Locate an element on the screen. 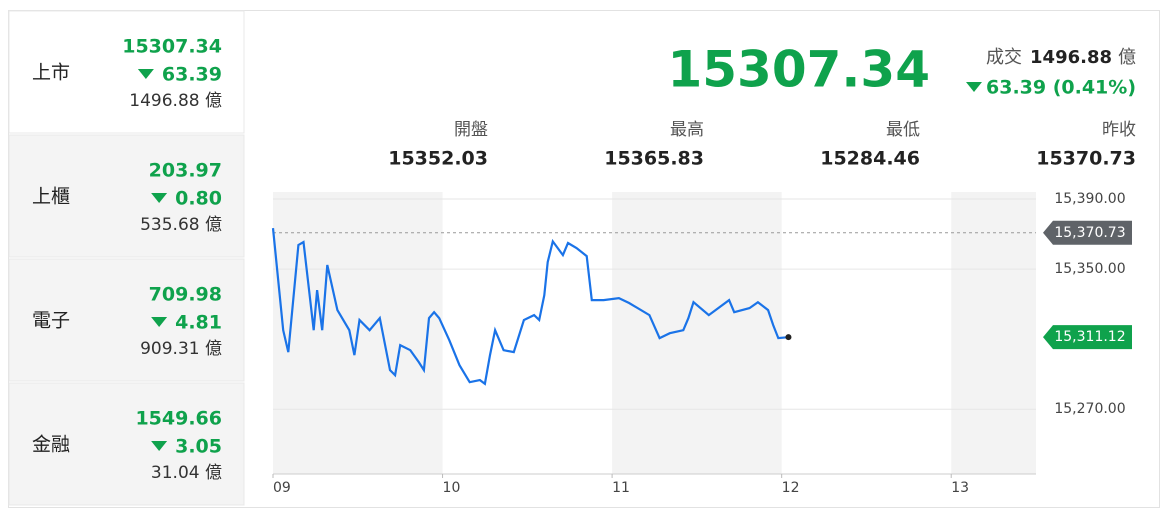 The width and height of the screenshot is (1169, 522). price-line is located at coordinates (530, 306).